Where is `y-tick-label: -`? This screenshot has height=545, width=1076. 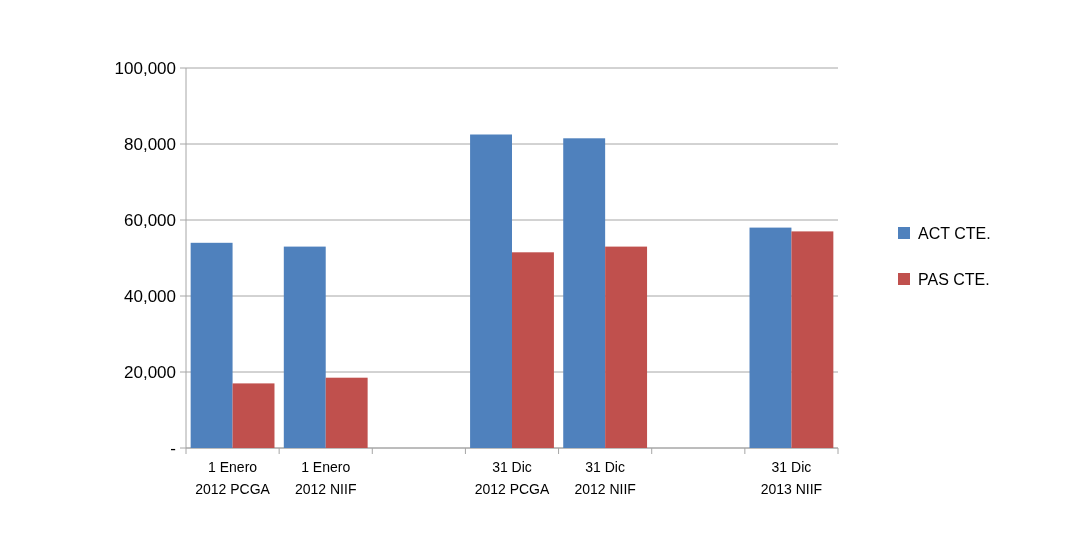 y-tick-label: - is located at coordinates (173, 448).